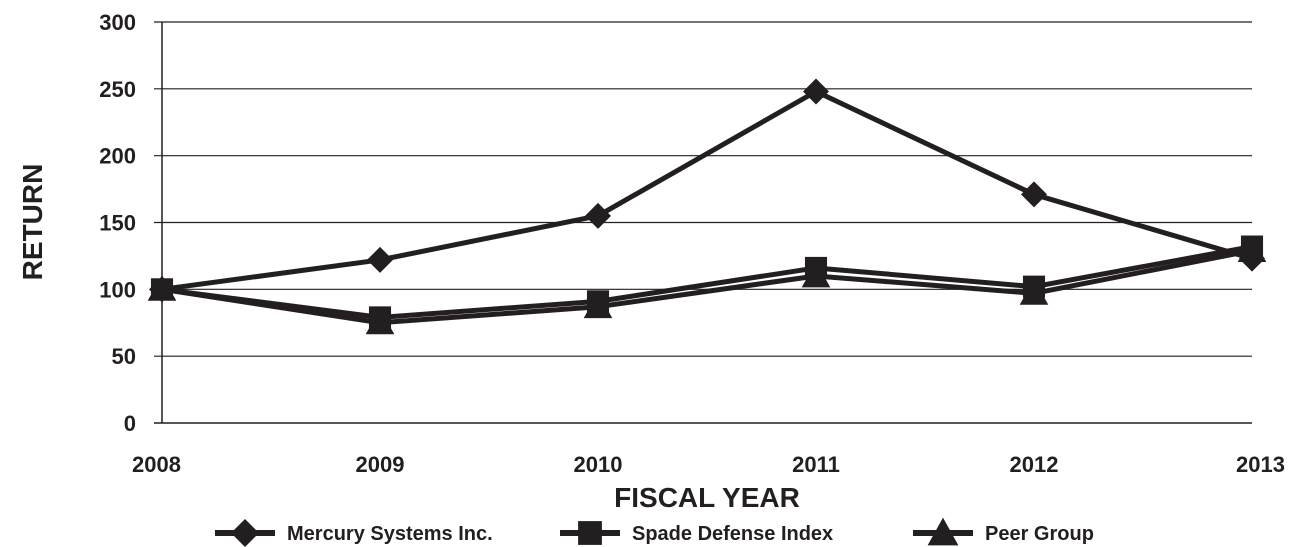 Image resolution: width=1293 pixels, height=547 pixels. Describe the element at coordinates (117, 289) in the screenshot. I see `y-tick-label: 100` at that location.